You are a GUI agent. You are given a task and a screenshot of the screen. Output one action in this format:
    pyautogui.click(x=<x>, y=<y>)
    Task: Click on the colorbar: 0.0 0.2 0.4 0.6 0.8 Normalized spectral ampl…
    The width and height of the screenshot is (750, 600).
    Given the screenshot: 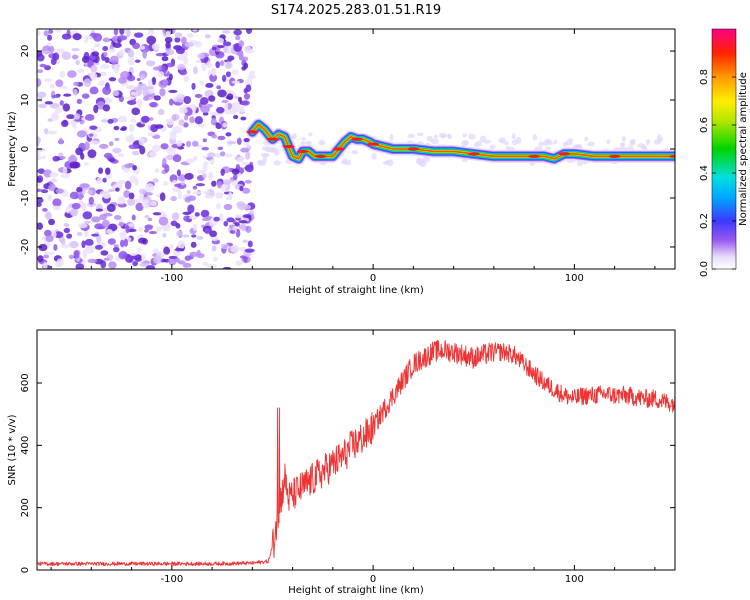 What is the action you would take?
    pyautogui.click(x=724, y=152)
    